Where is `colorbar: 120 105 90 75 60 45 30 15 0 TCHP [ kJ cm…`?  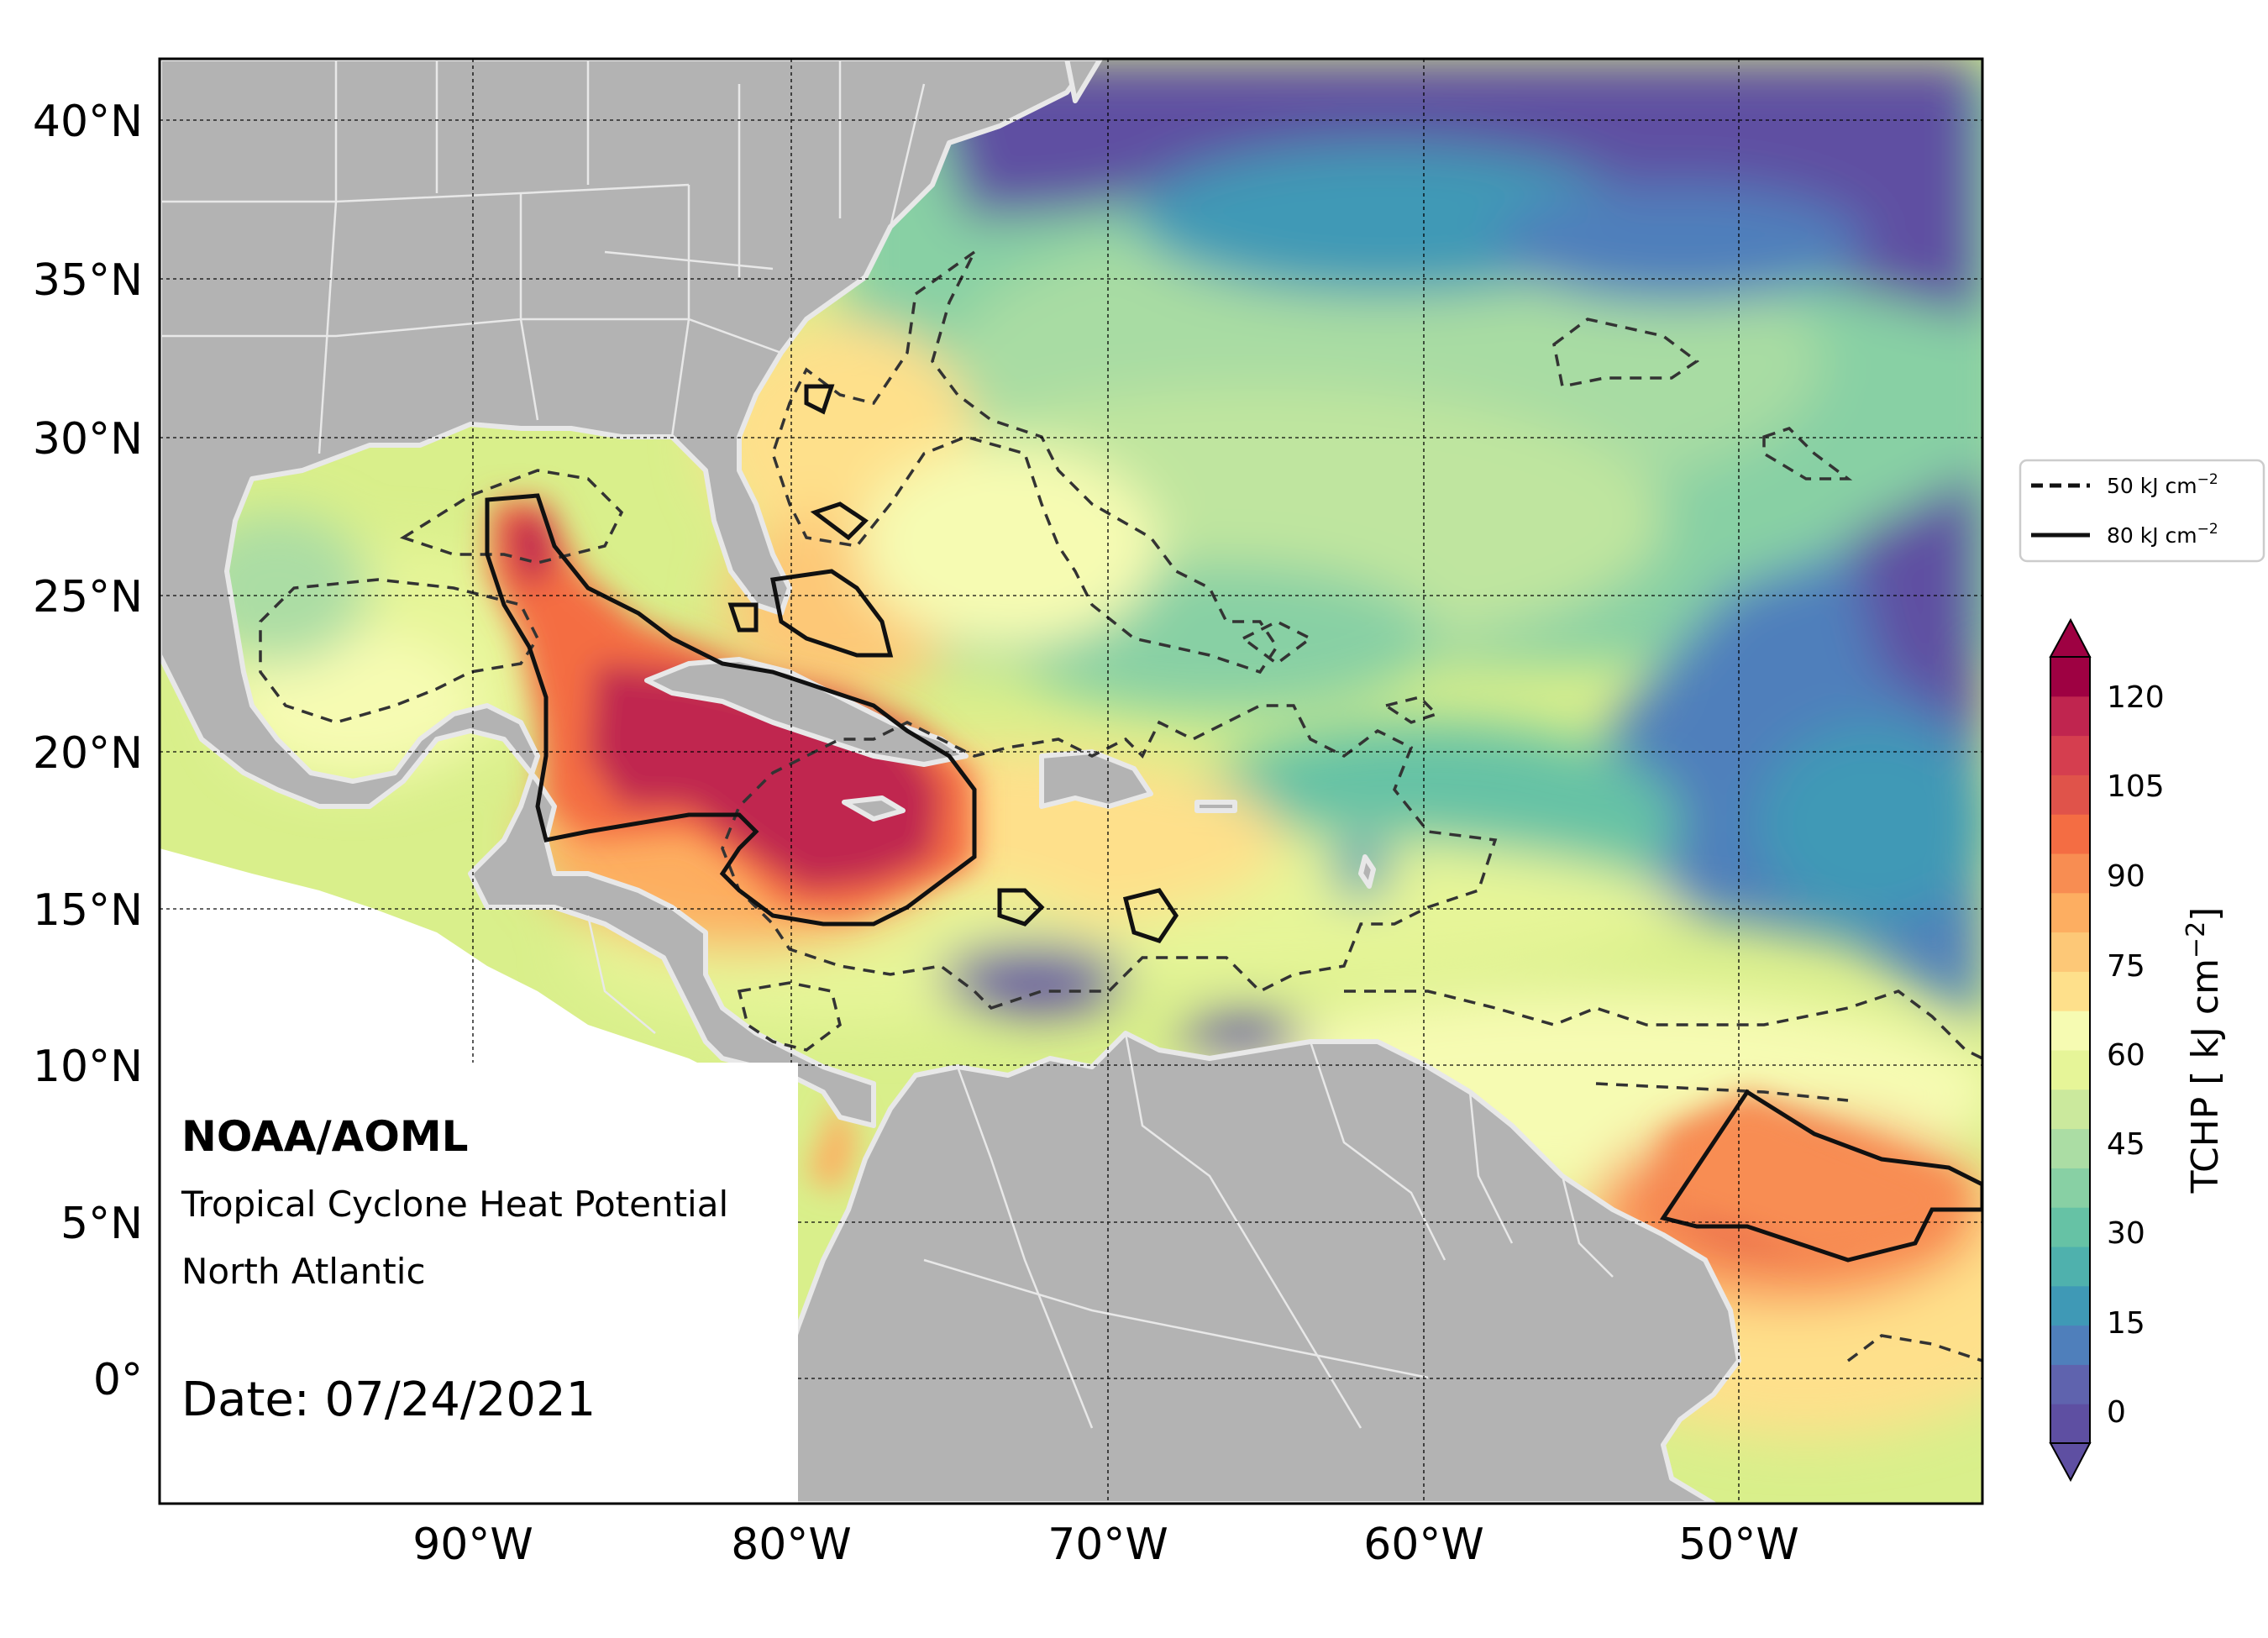
colorbar: 120 105 90 75 60 45 30 15 0 TCHP [ kJ cm… is located at coordinates (2138, 1050).